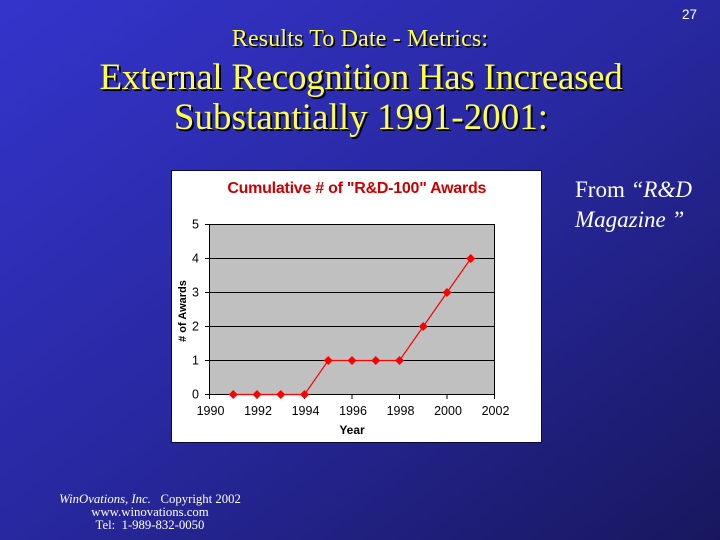 Image resolution: width=720 pixels, height=540 pixels. Describe the element at coordinates (401, 411) in the screenshot. I see `svg-text: 1998` at that location.